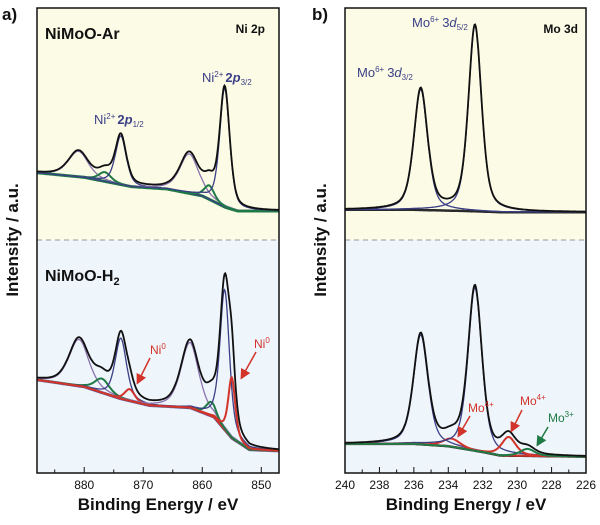 The width and height of the screenshot is (600, 525). What do you see at coordinates (552, 485) in the screenshot?
I see `x-tick-label: 228` at bounding box center [552, 485].